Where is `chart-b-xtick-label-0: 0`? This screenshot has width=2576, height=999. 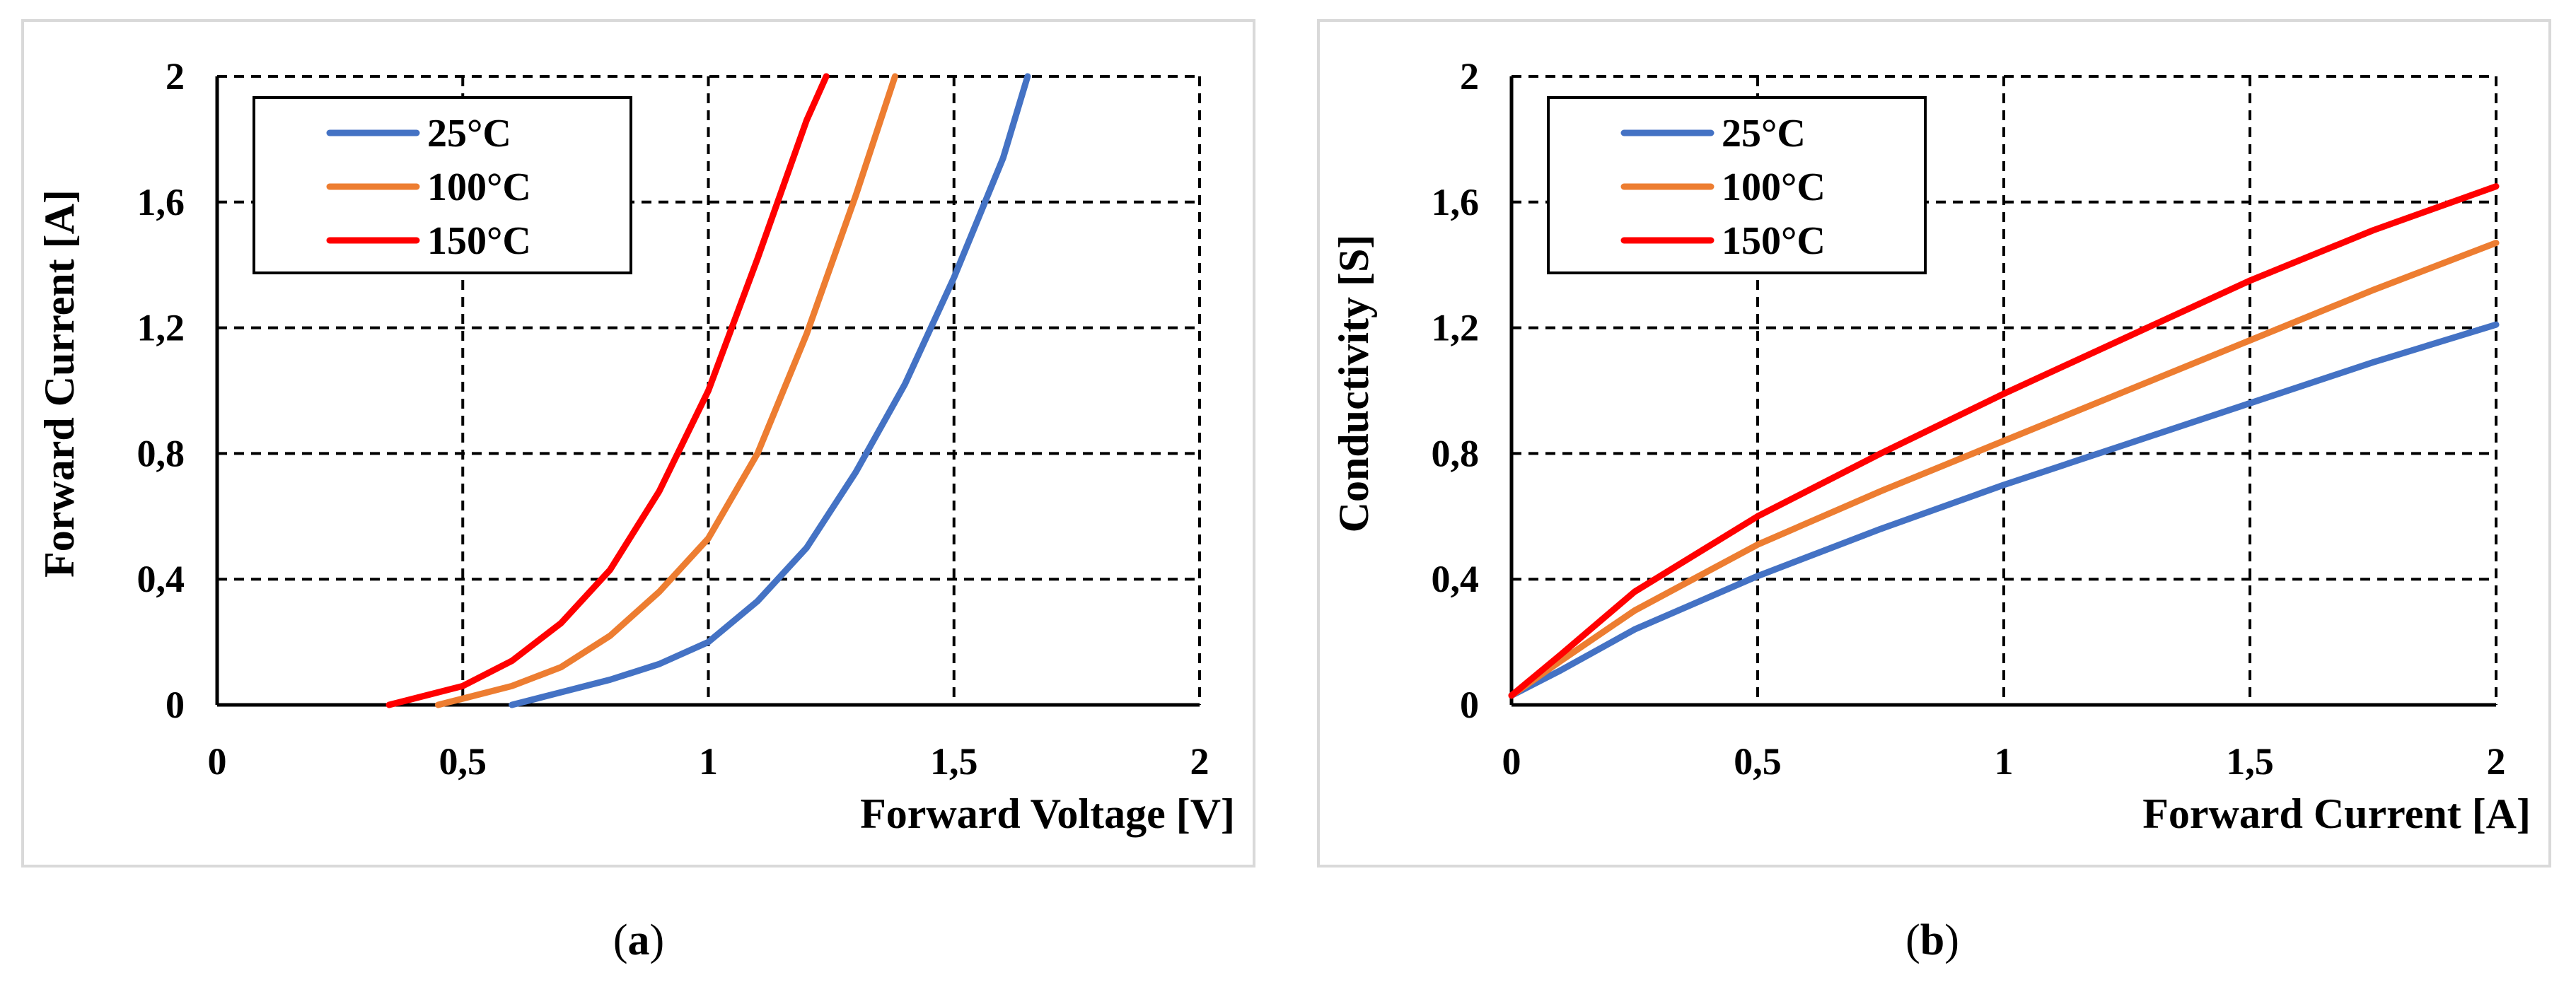 chart-b-xtick-label-0: 0 is located at coordinates (1511, 761).